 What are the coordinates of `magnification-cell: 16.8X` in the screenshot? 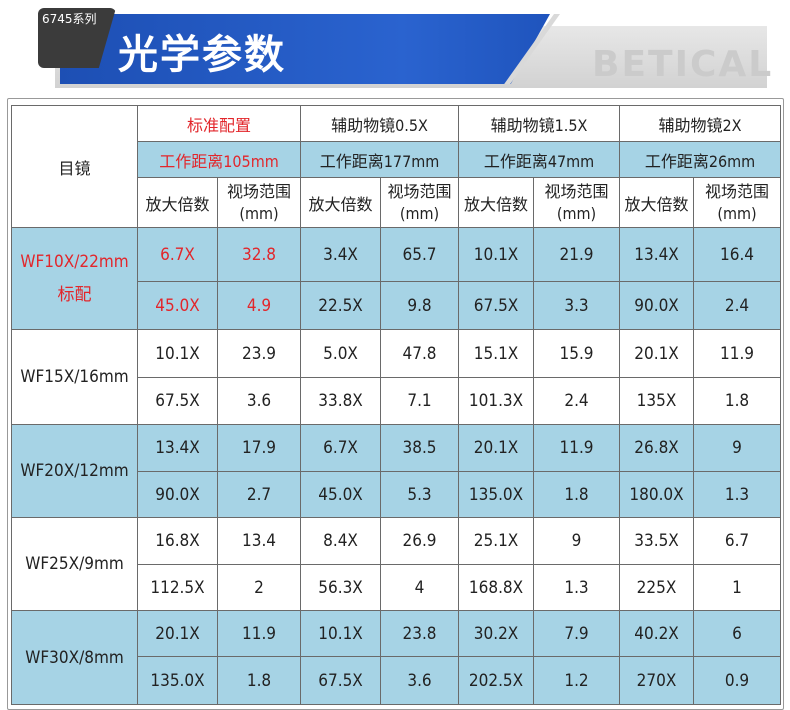 It's located at (177, 541).